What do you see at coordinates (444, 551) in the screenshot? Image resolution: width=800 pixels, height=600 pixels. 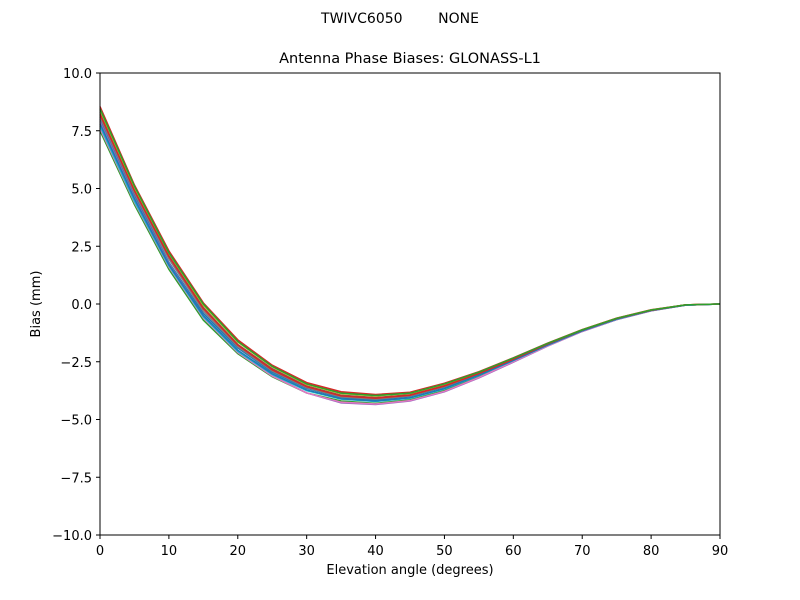 I see `x-tick-label: 50` at bounding box center [444, 551].